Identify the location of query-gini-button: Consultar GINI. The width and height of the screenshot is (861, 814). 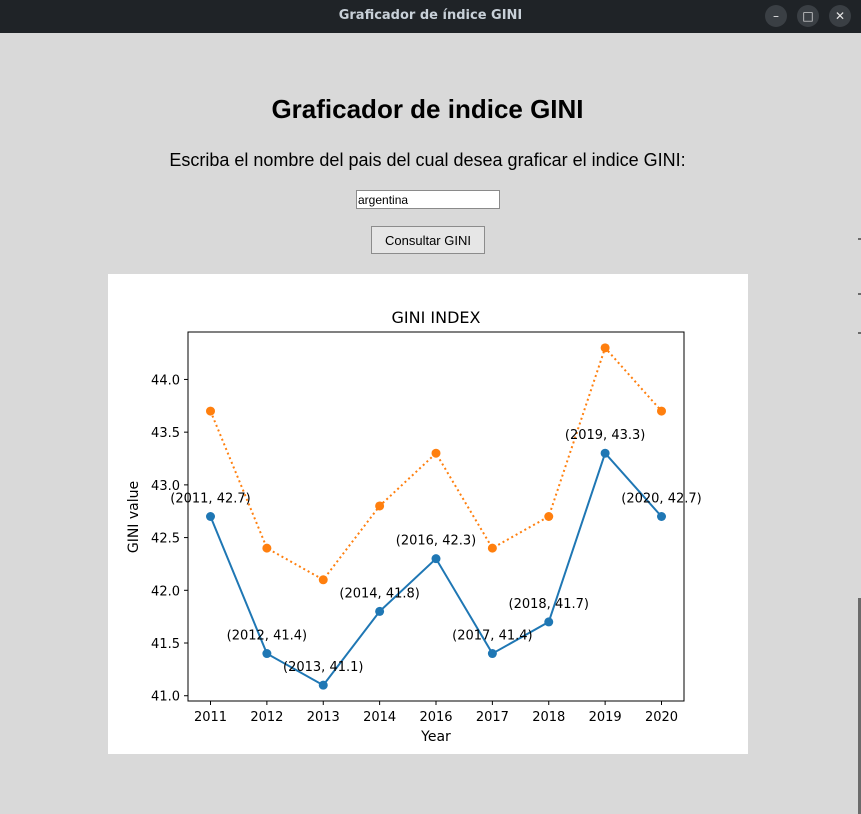
(428, 240).